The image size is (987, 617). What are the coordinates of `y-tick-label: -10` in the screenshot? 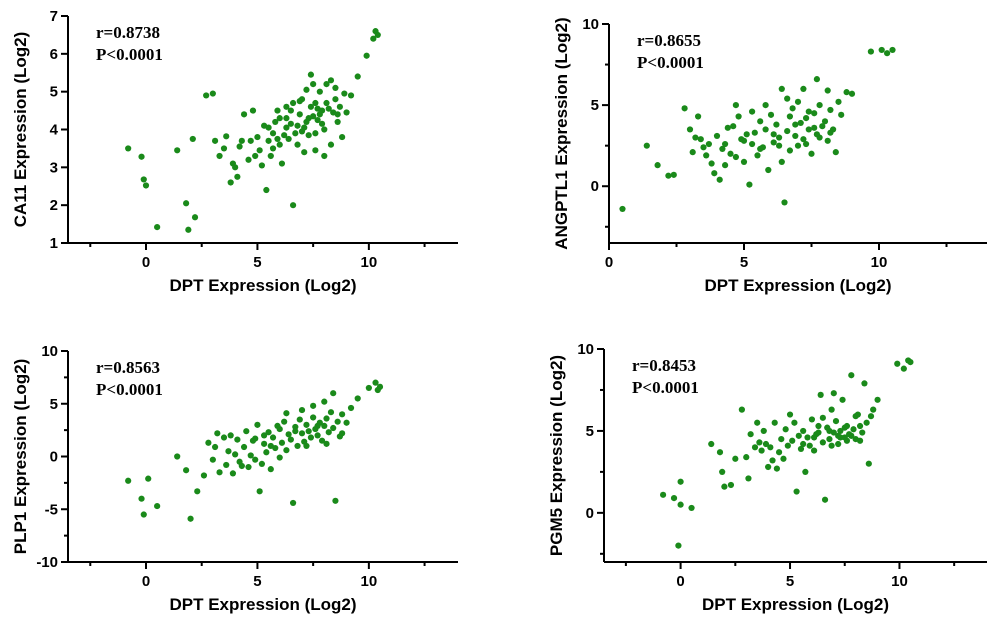 It's located at (47, 562).